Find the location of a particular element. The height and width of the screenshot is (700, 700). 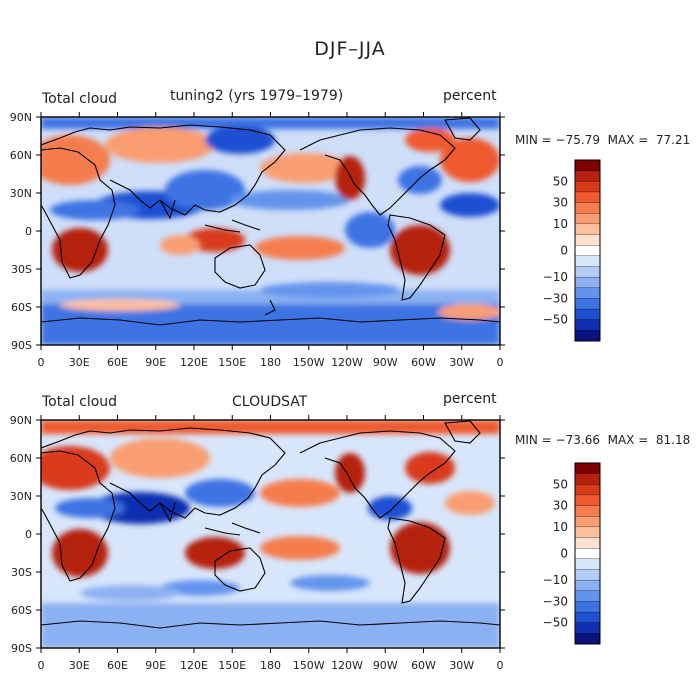

y-tick-label: 60N is located at coordinates (21, 155).